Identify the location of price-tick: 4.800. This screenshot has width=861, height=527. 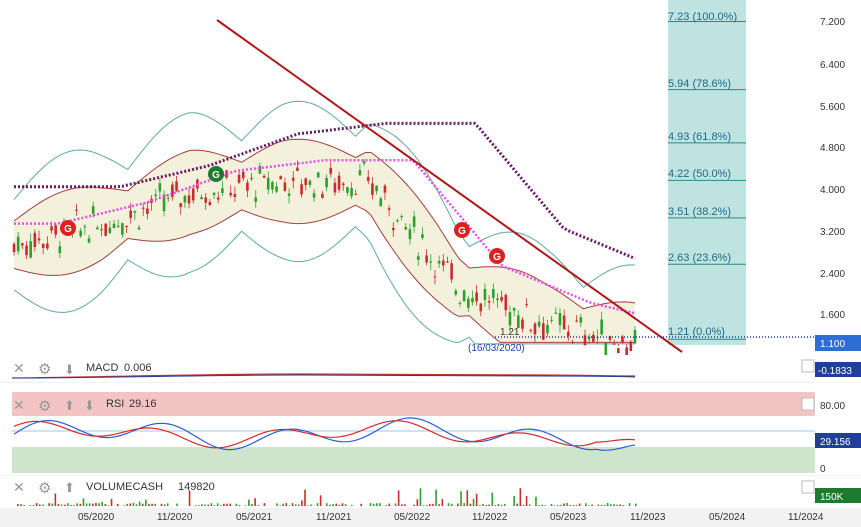
(832, 148).